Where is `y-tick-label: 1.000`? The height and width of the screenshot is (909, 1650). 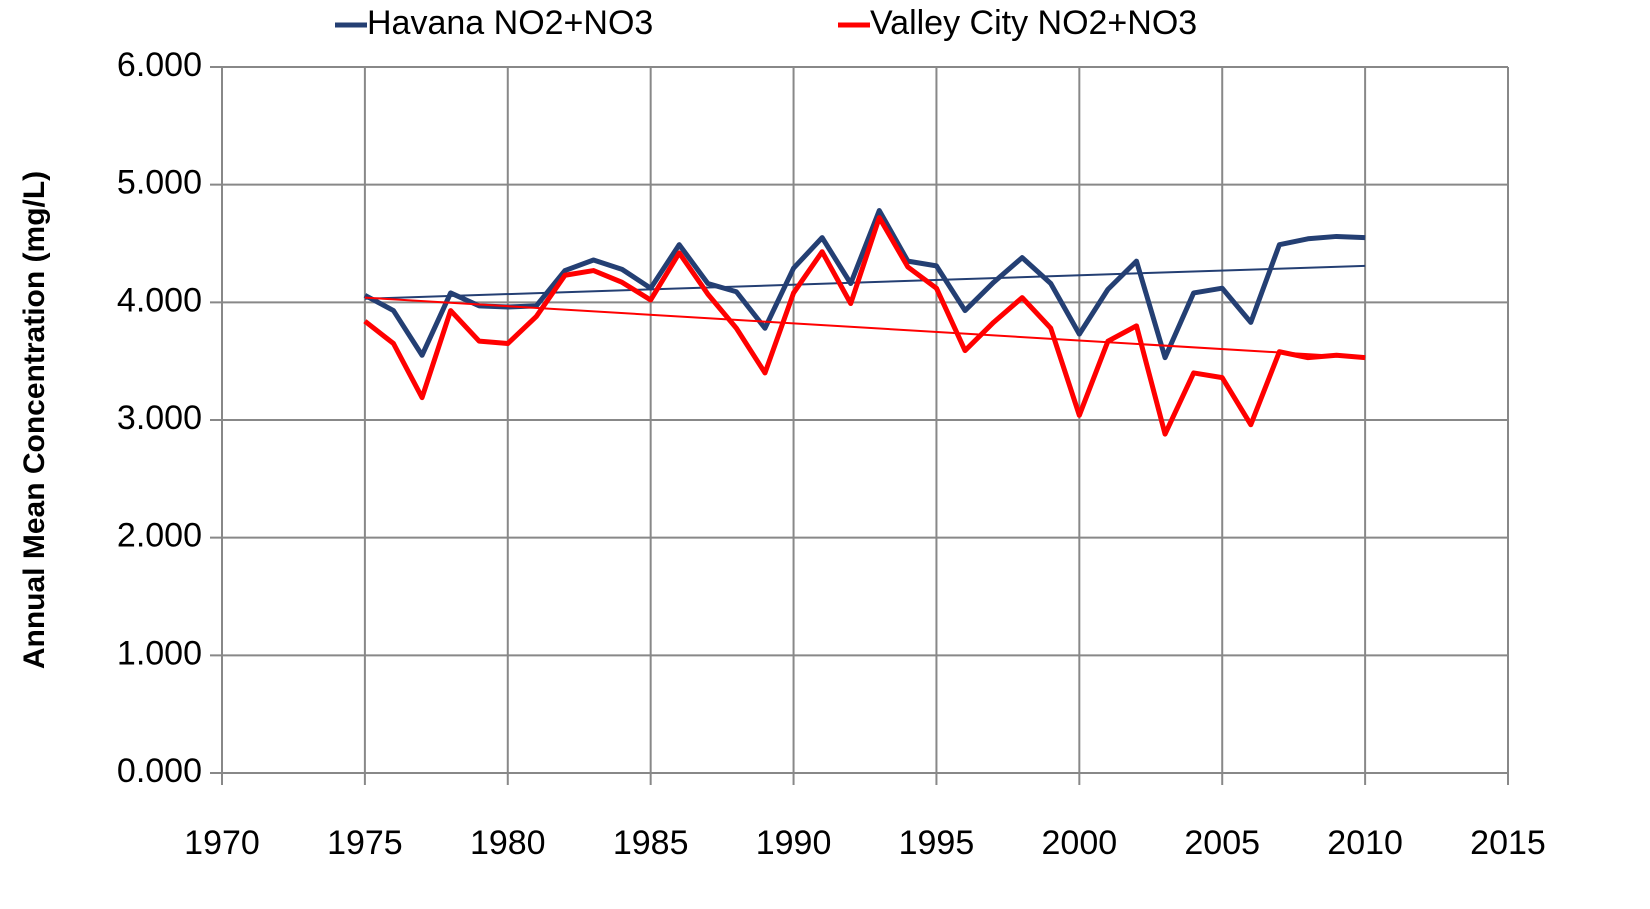 y-tick-label: 1.000 is located at coordinates (159, 653).